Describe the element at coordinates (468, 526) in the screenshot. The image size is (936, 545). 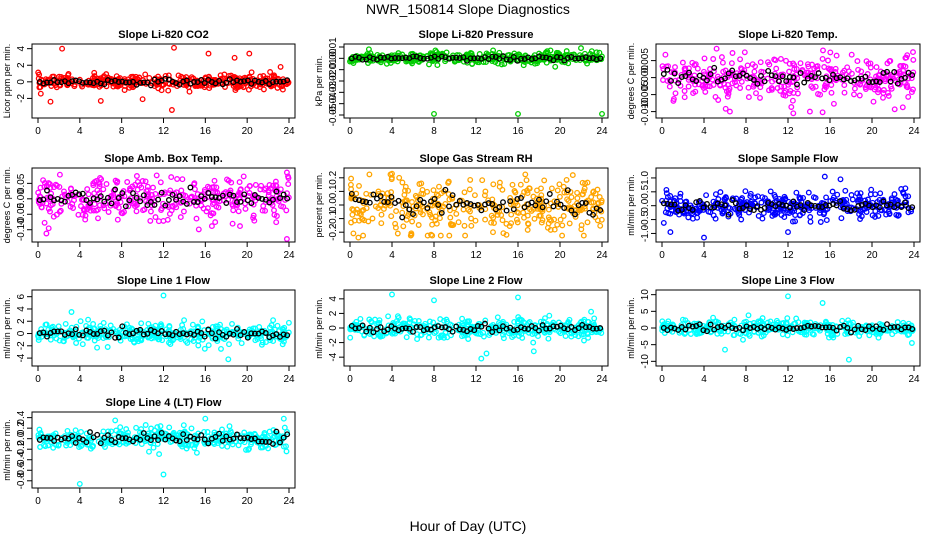
I see `x-axis-label: Hour of Day (UTC)` at that location.